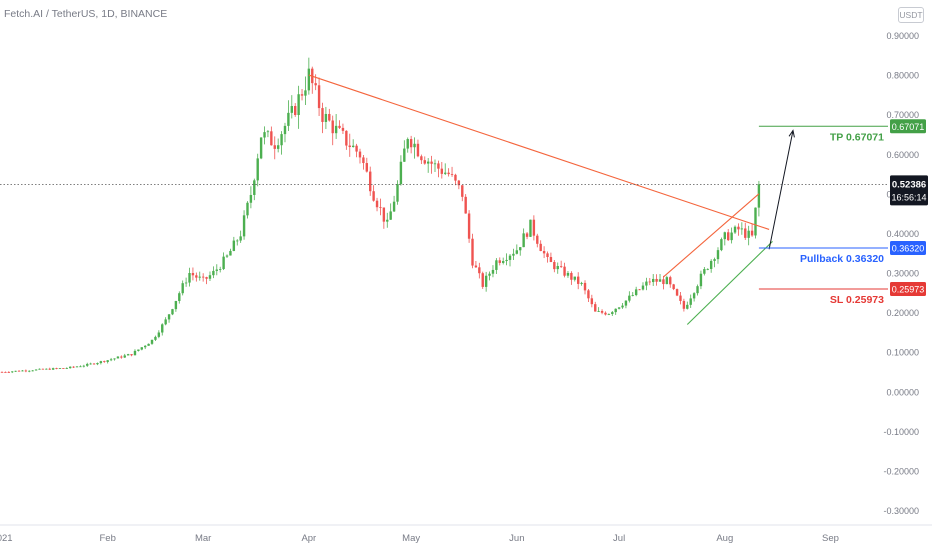 This screenshot has height=550, width=932. I want to click on sl-level-label: SL 0.25973, so click(857, 300).